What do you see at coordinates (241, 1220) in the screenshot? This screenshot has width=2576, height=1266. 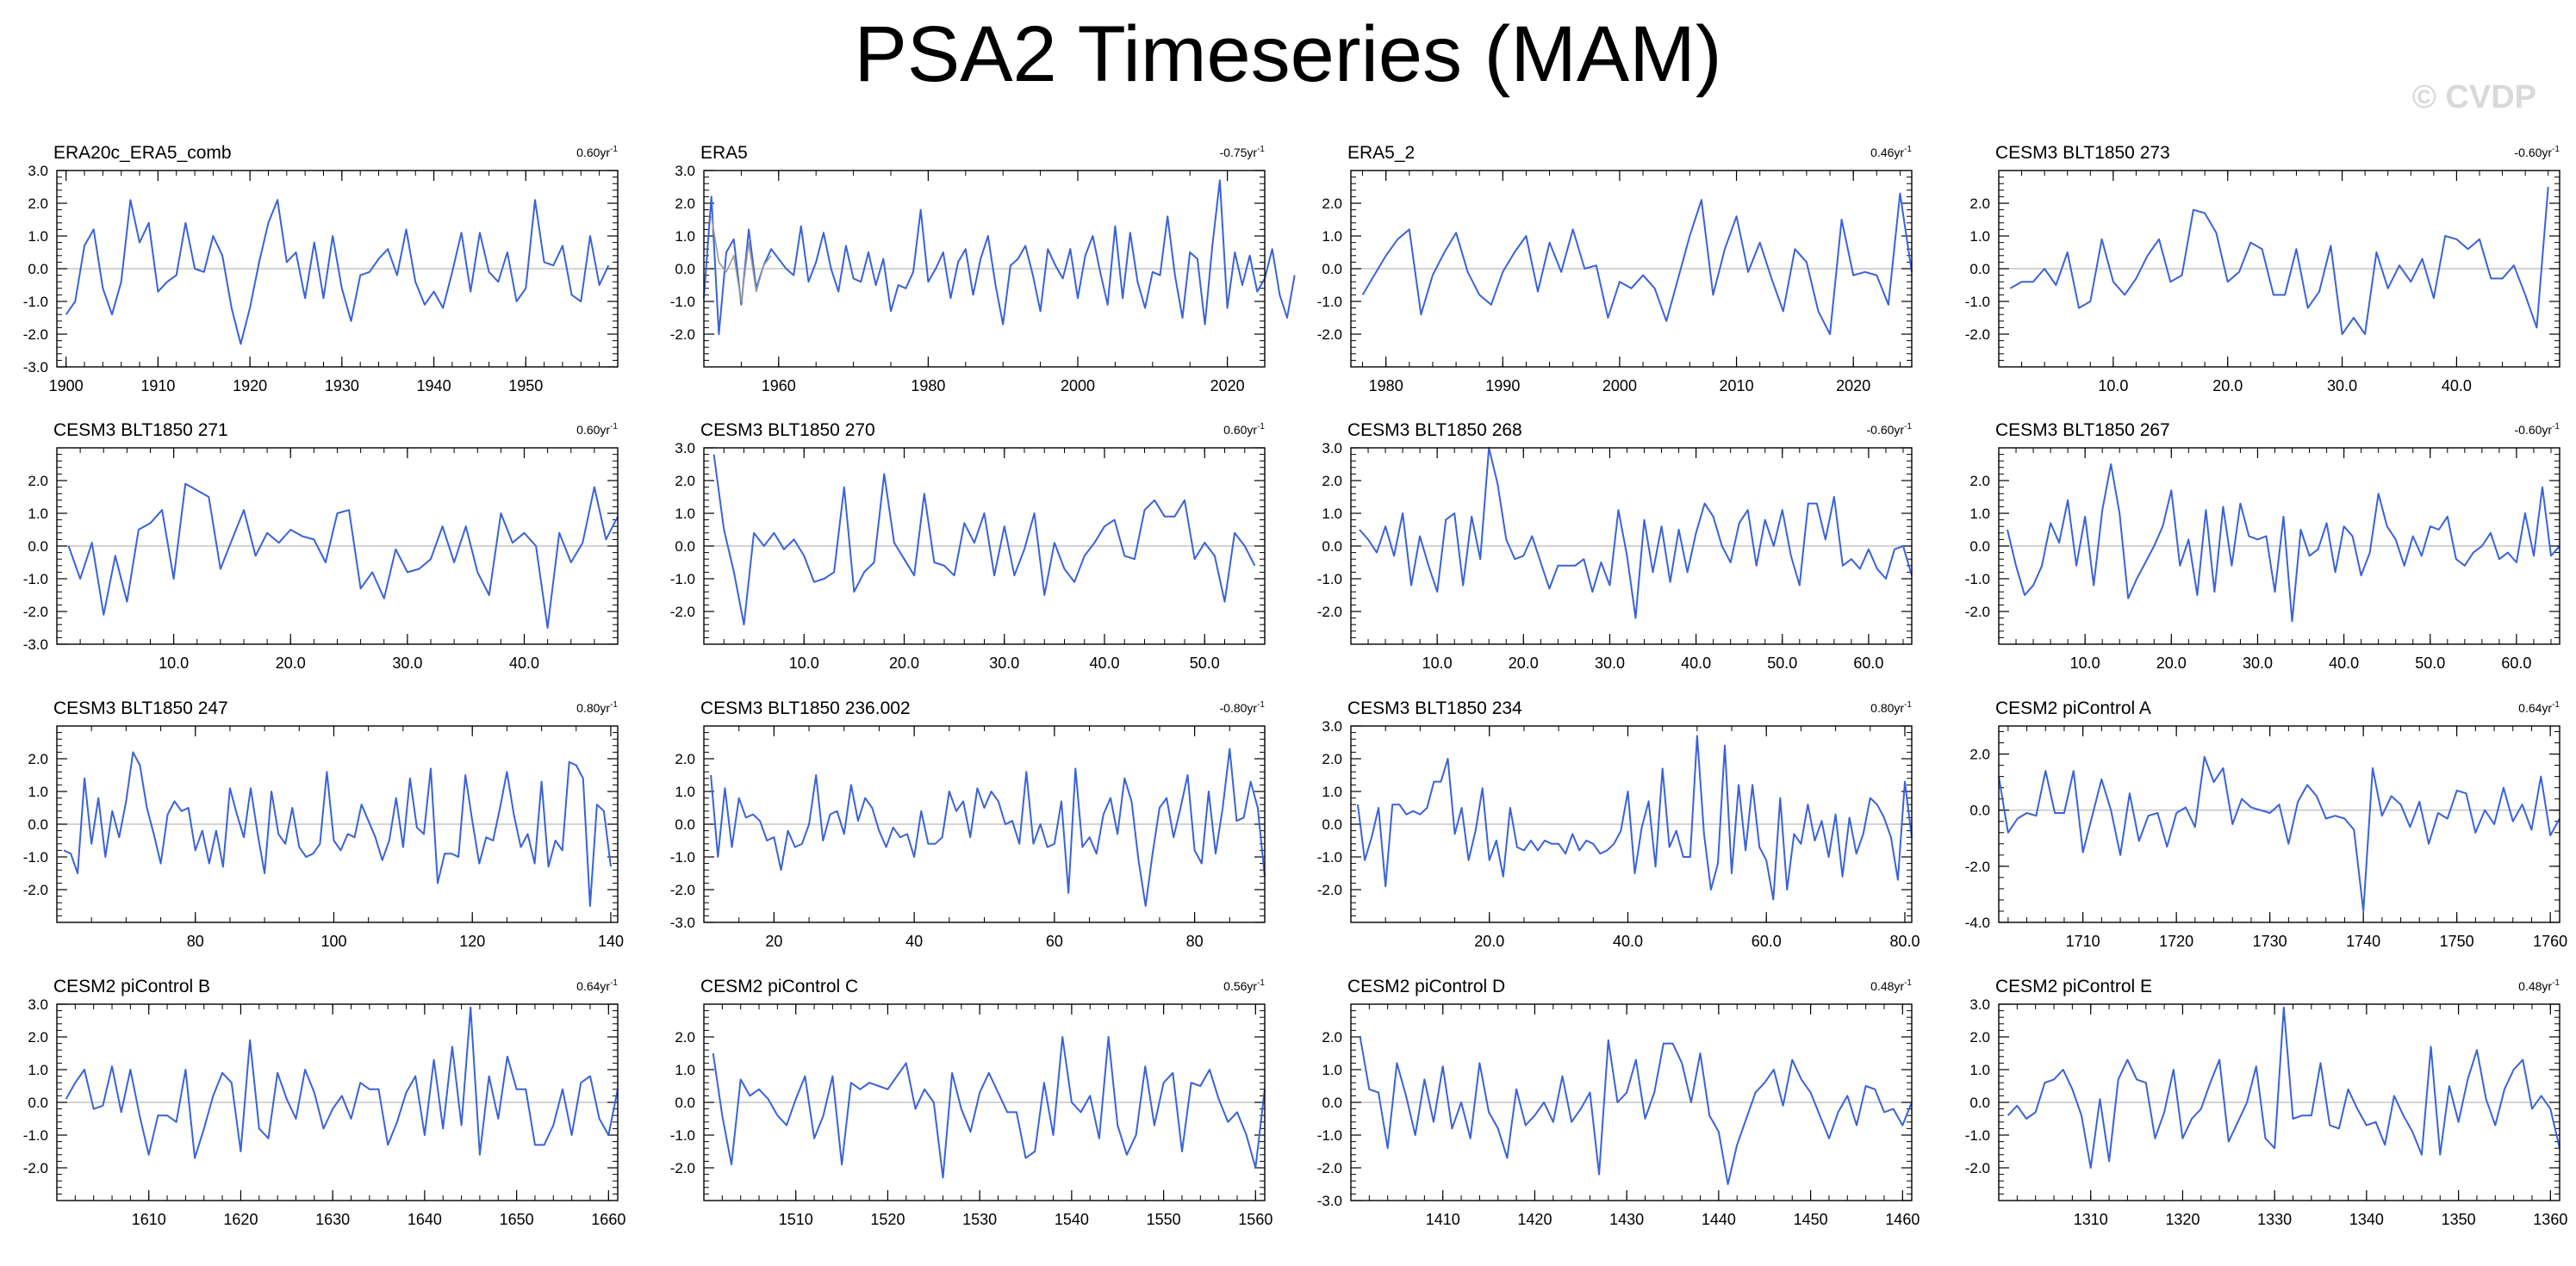 I see `x-tick-label: 1620` at bounding box center [241, 1220].